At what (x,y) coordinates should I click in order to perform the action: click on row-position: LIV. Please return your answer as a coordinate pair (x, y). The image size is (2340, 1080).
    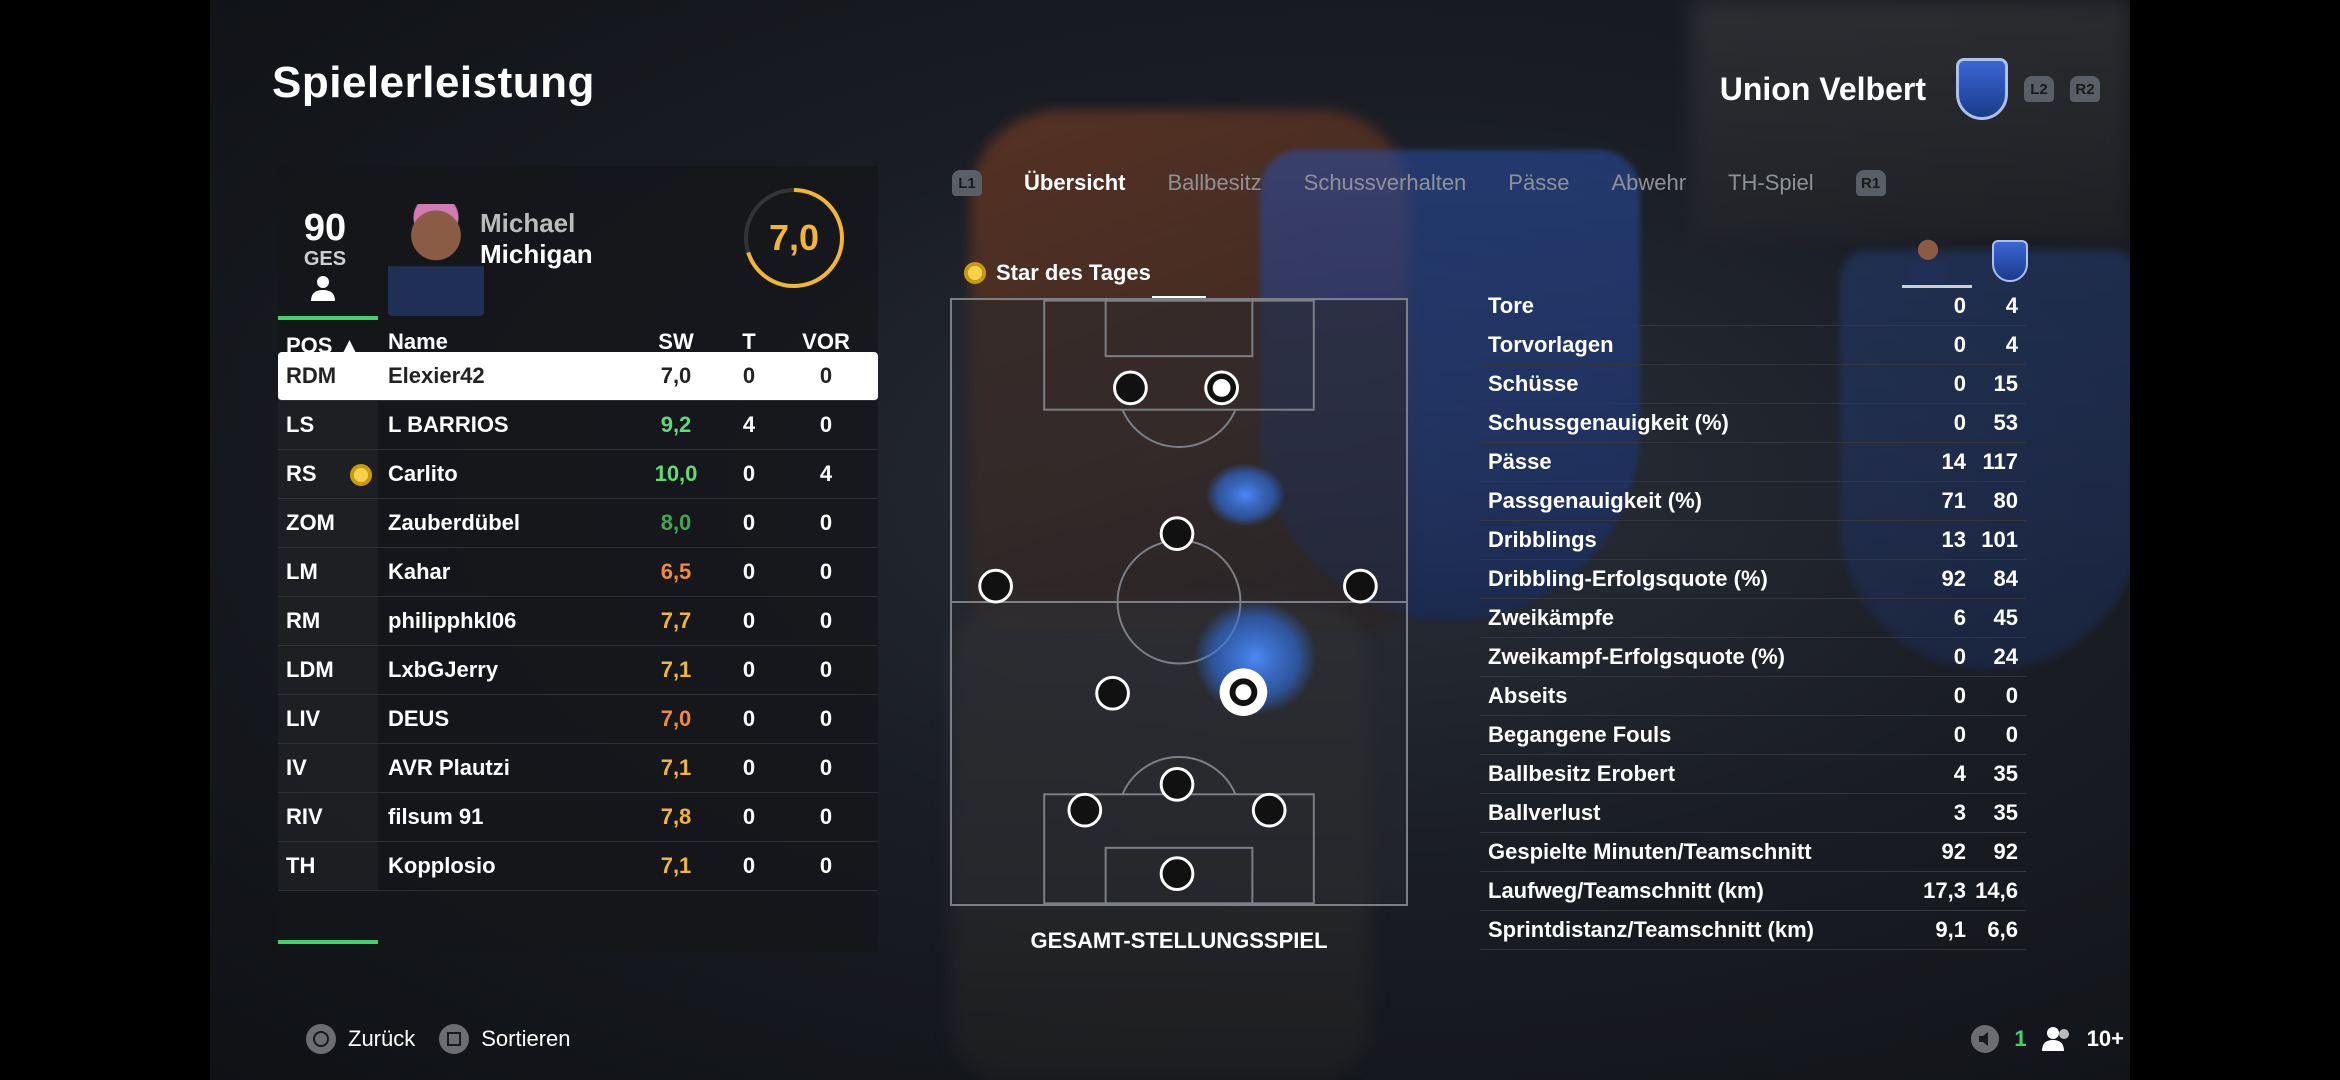
    Looking at the image, I should click on (328, 719).